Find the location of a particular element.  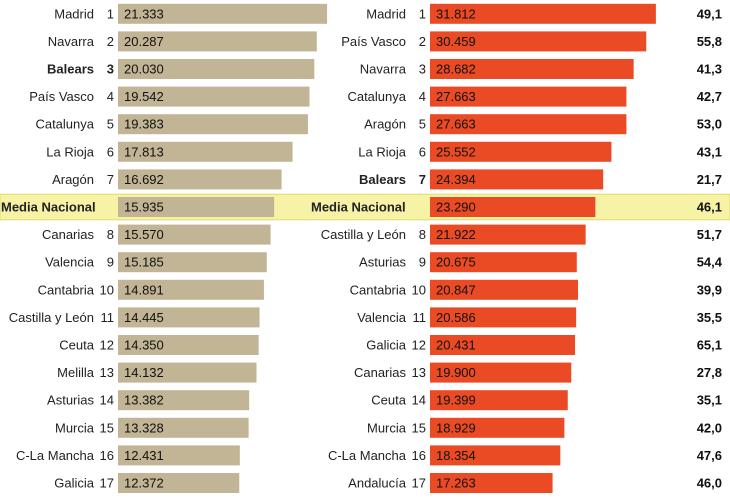

left-value-label: 14.891 is located at coordinates (144, 289).